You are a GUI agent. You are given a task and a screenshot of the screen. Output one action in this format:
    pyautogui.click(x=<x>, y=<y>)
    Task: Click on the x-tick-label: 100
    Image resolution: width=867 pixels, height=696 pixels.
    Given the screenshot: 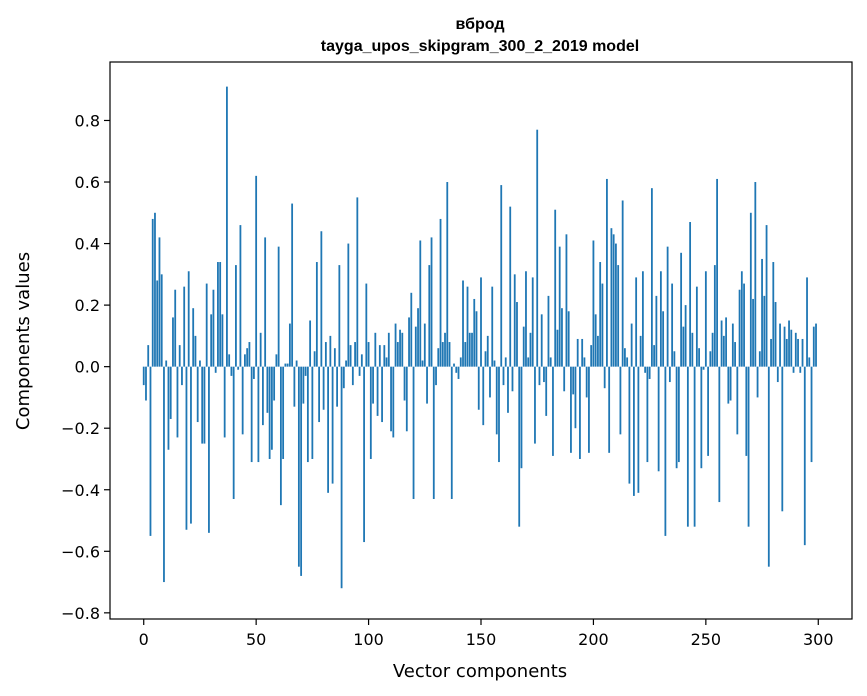 What is the action you would take?
    pyautogui.click(x=368, y=639)
    